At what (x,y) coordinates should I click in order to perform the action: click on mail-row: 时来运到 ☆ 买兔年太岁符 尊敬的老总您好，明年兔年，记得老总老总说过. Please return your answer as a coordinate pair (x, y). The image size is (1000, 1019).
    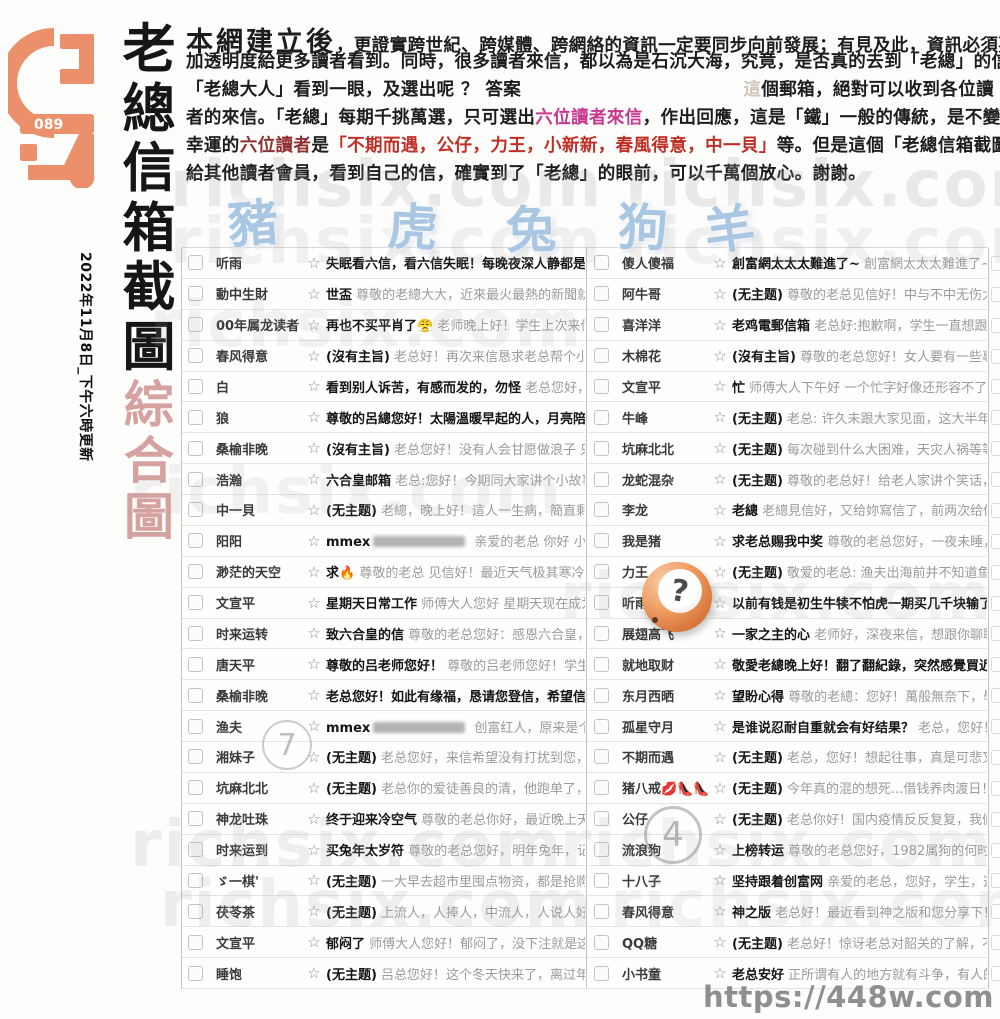
    Looking at the image, I should click on (383, 850).